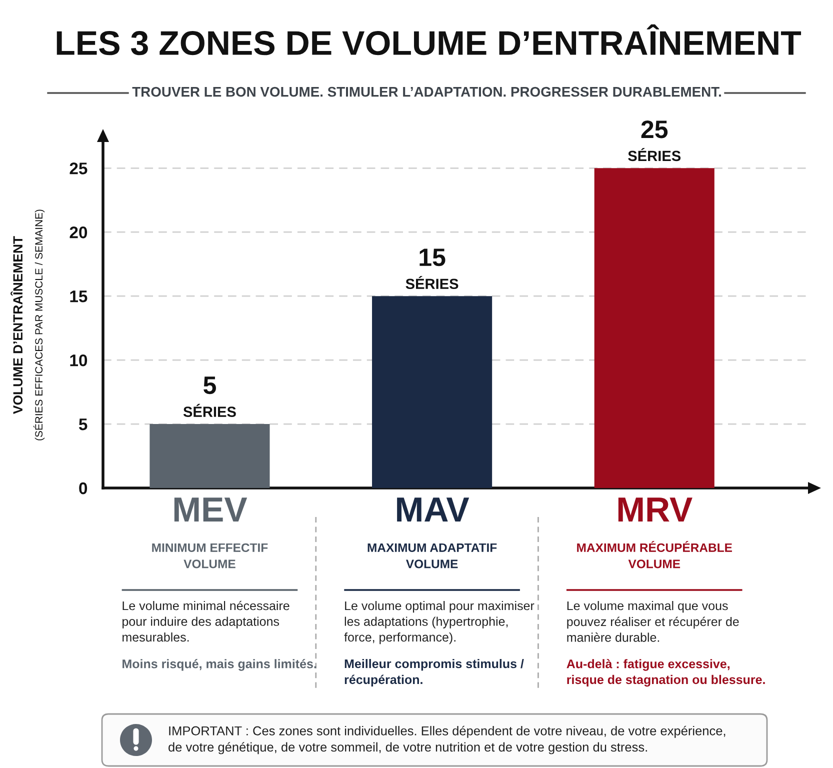 The height and width of the screenshot is (768, 833). What do you see at coordinates (83, 488) in the screenshot?
I see `y-tick-label: 0` at bounding box center [83, 488].